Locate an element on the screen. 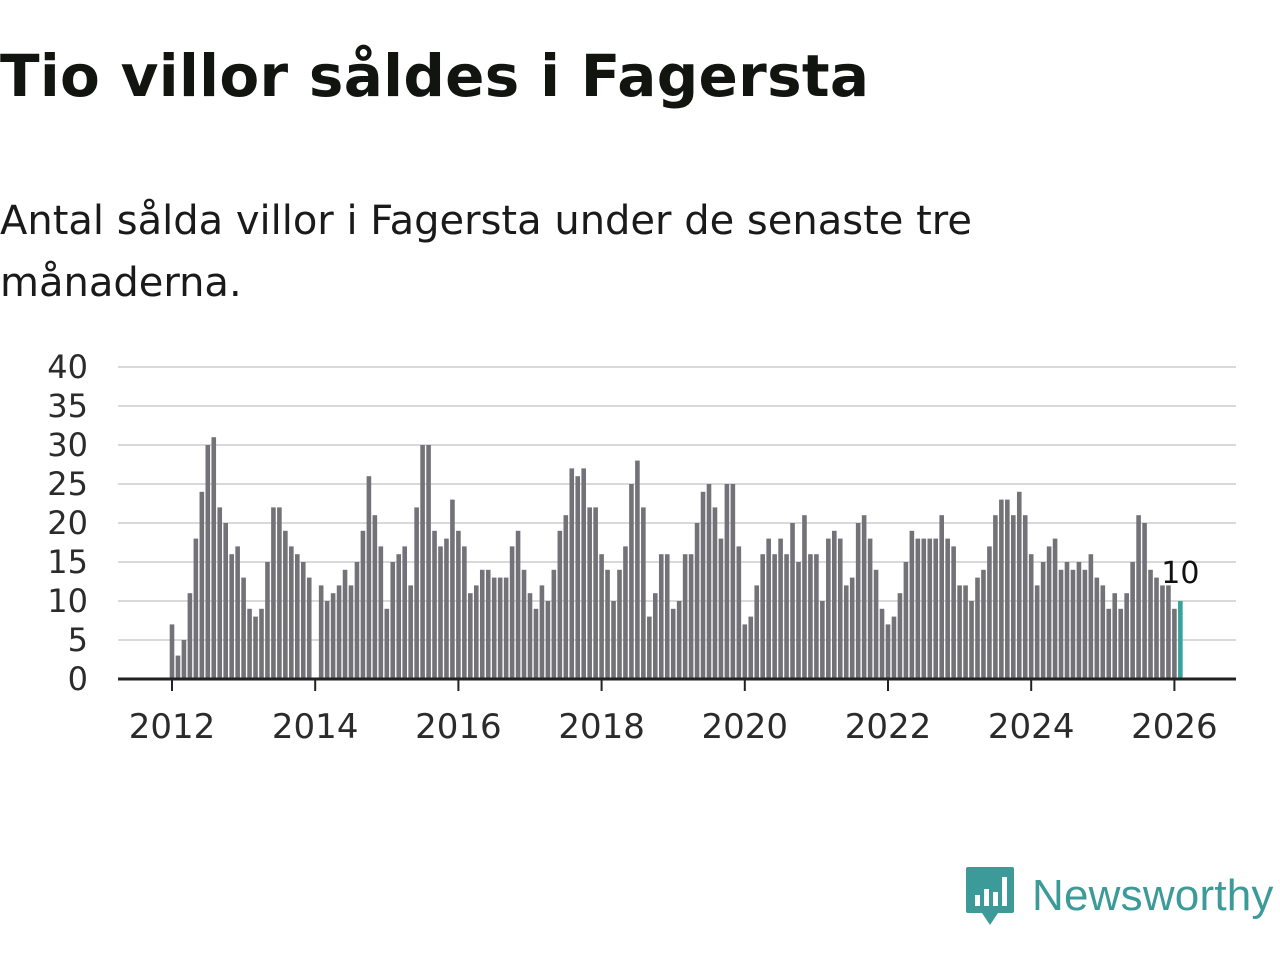  y-tick-label: 15 is located at coordinates (67, 562).